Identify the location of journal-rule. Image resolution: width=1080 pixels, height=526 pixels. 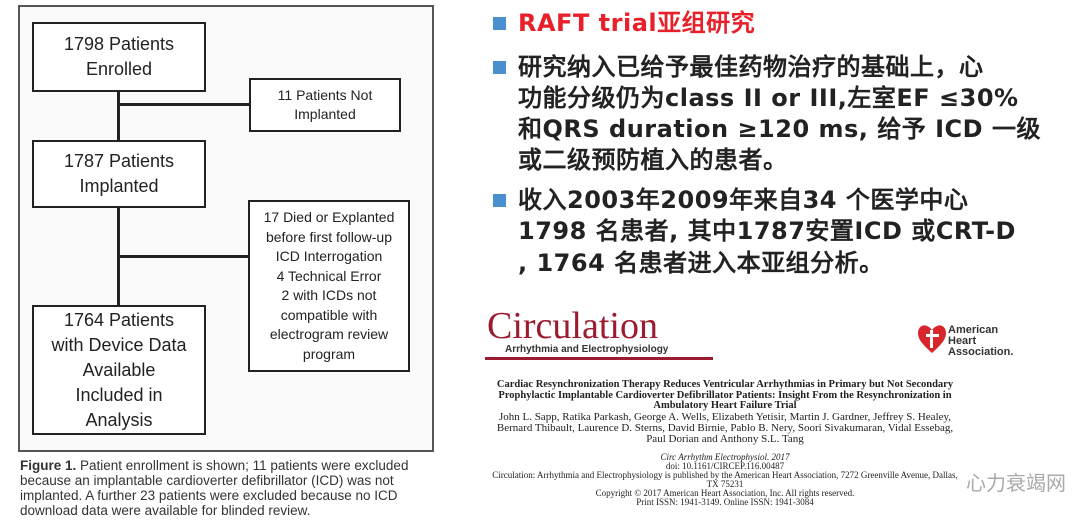
(599, 358).